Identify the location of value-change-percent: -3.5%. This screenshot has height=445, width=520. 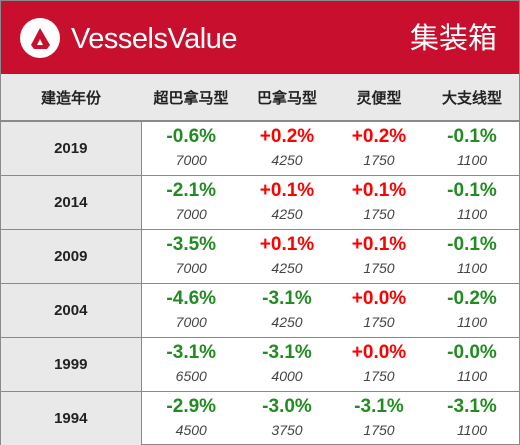
(191, 244).